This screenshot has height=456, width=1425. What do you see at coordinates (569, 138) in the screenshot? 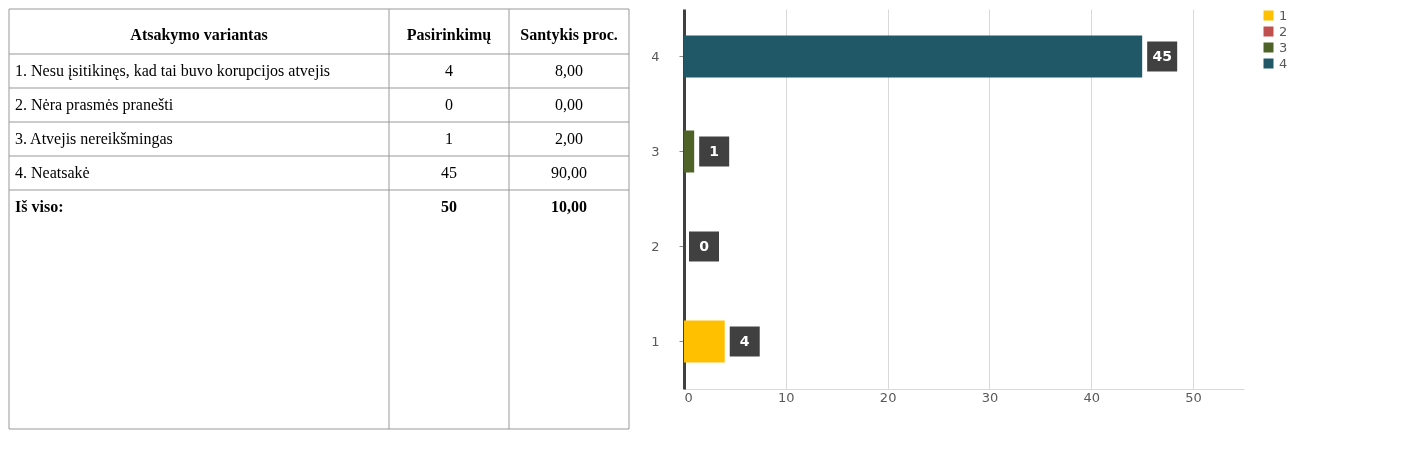
I see `text: 2,00` at bounding box center [569, 138].